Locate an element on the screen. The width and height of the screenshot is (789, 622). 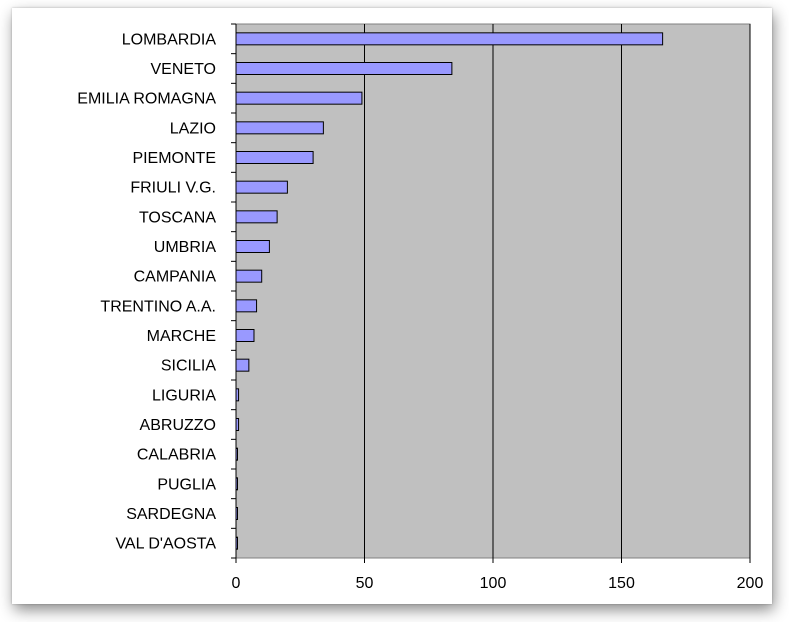
bar-trentino-a-a is located at coordinates (246, 306).